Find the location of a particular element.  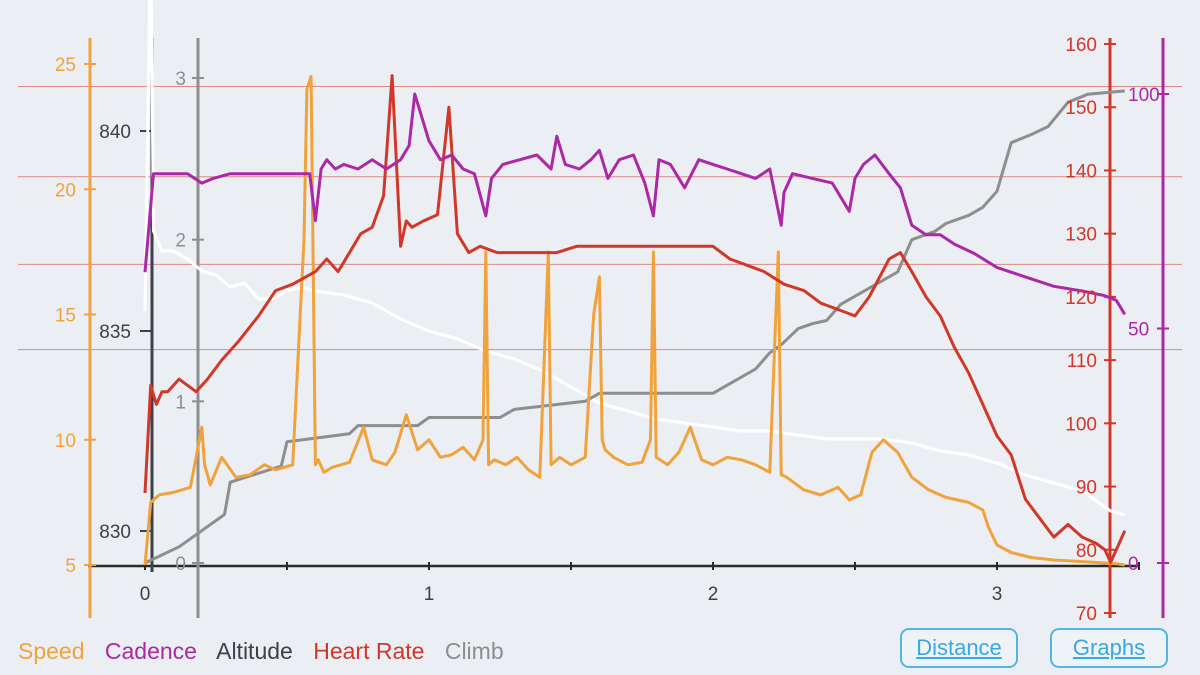

altitude-tick-label: 830 is located at coordinates (115, 532).